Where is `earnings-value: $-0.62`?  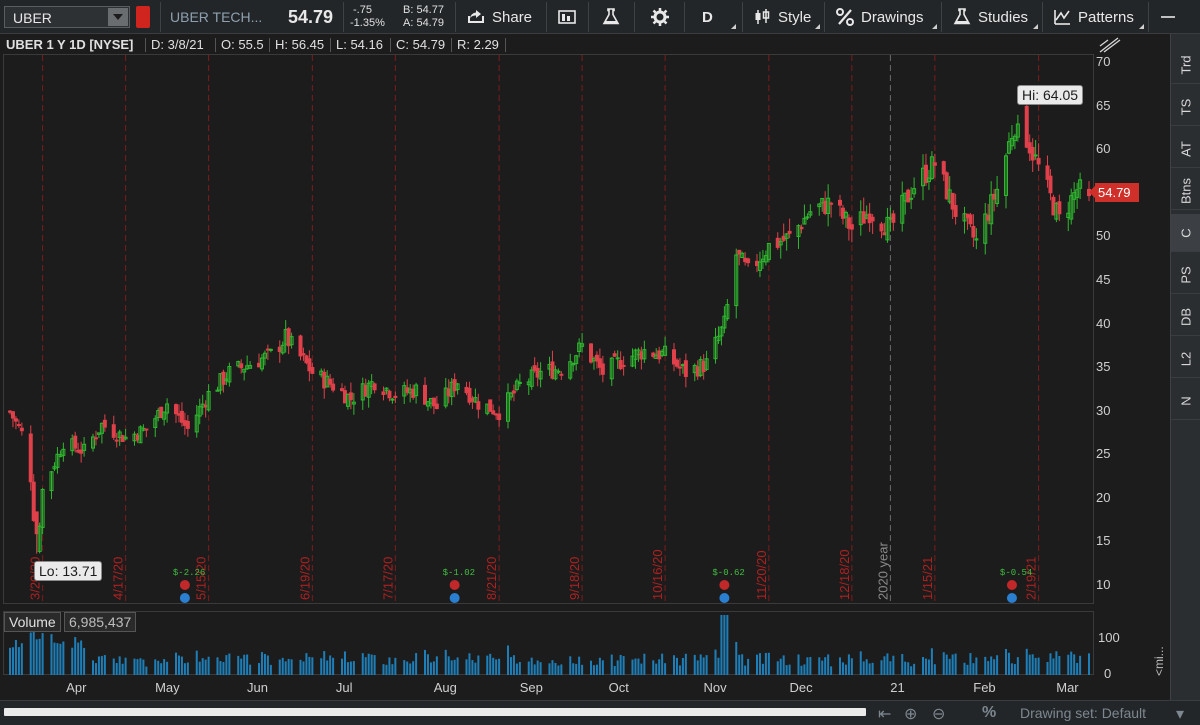
earnings-value: $-0.62 is located at coordinates (728, 573).